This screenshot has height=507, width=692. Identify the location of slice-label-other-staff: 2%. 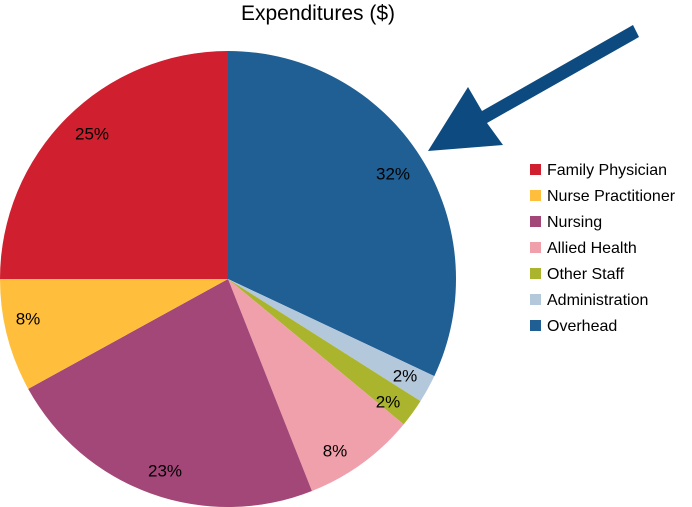
(388, 401).